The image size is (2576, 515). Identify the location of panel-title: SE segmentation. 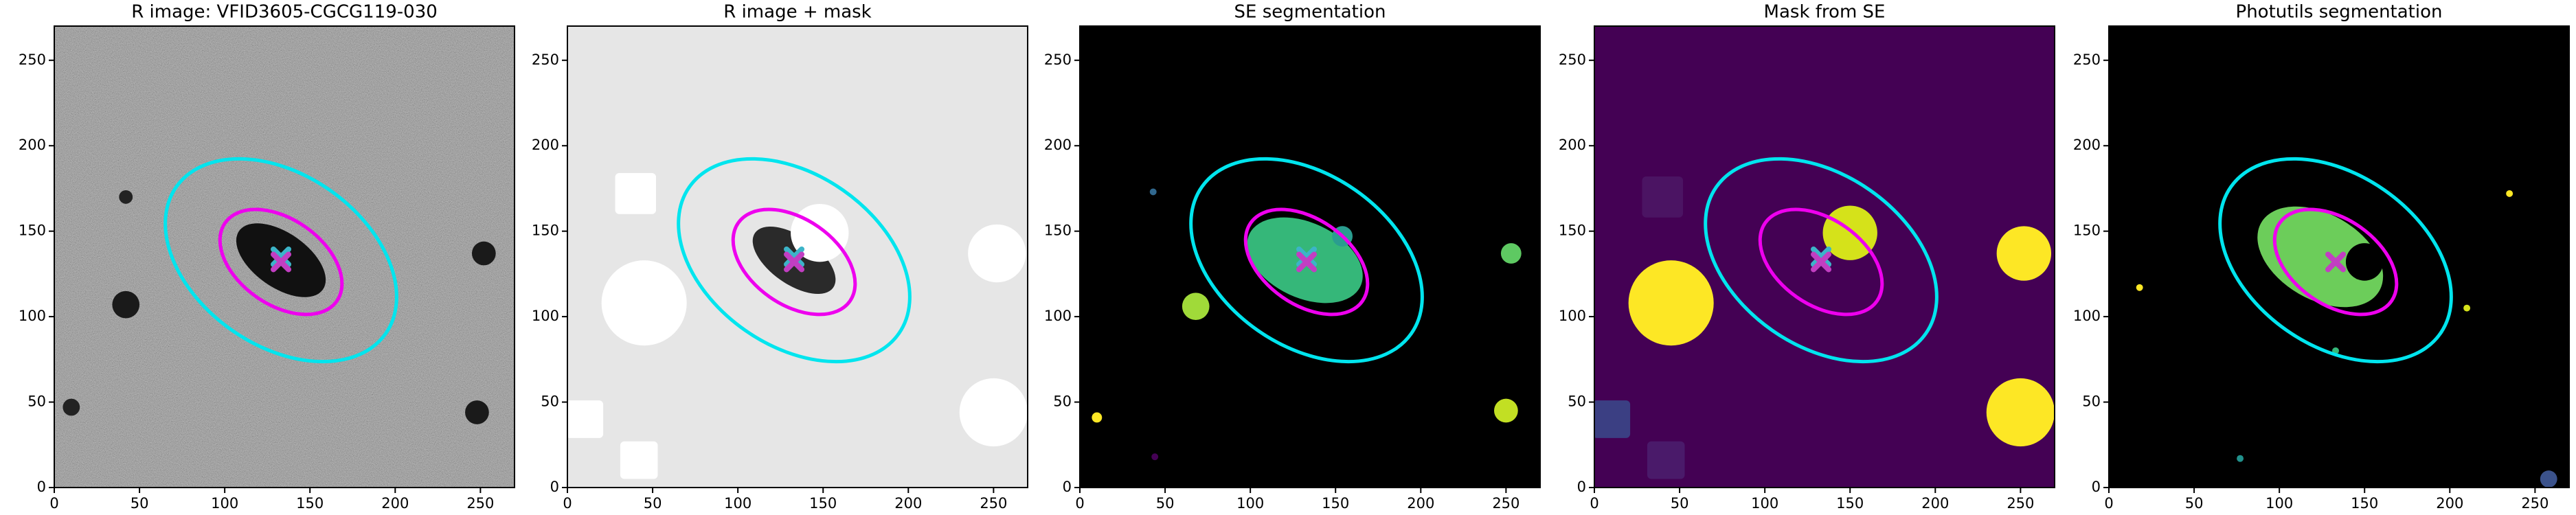
(1310, 12).